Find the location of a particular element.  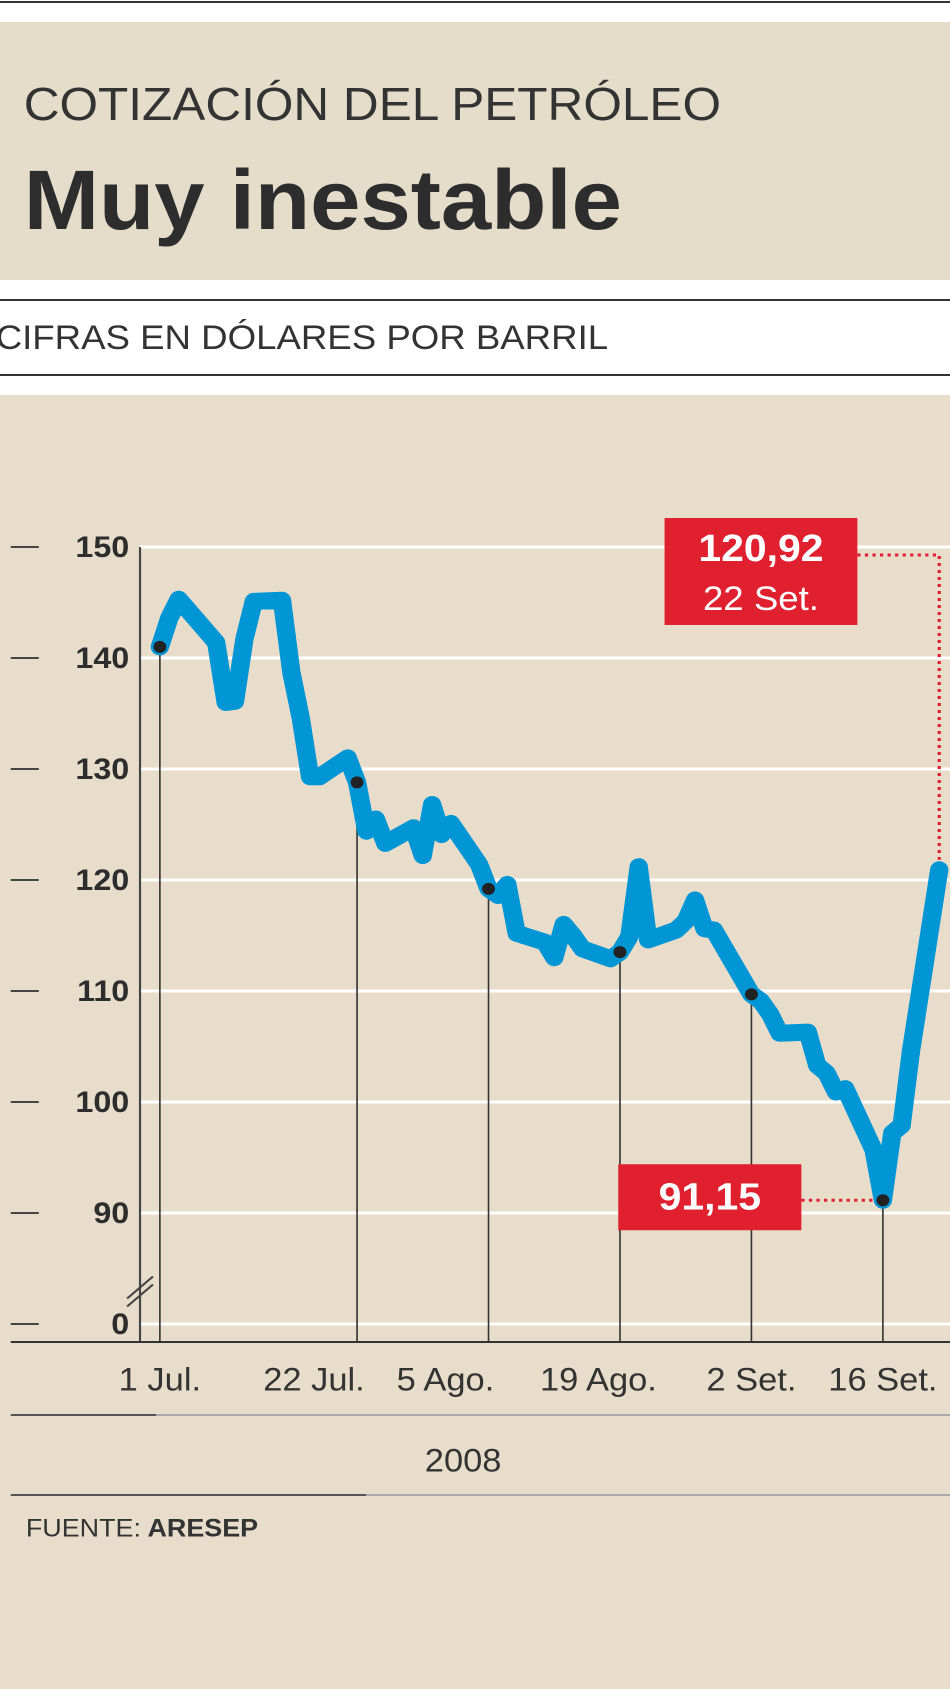

x-tick-label: 2 Set. is located at coordinates (751, 1381).